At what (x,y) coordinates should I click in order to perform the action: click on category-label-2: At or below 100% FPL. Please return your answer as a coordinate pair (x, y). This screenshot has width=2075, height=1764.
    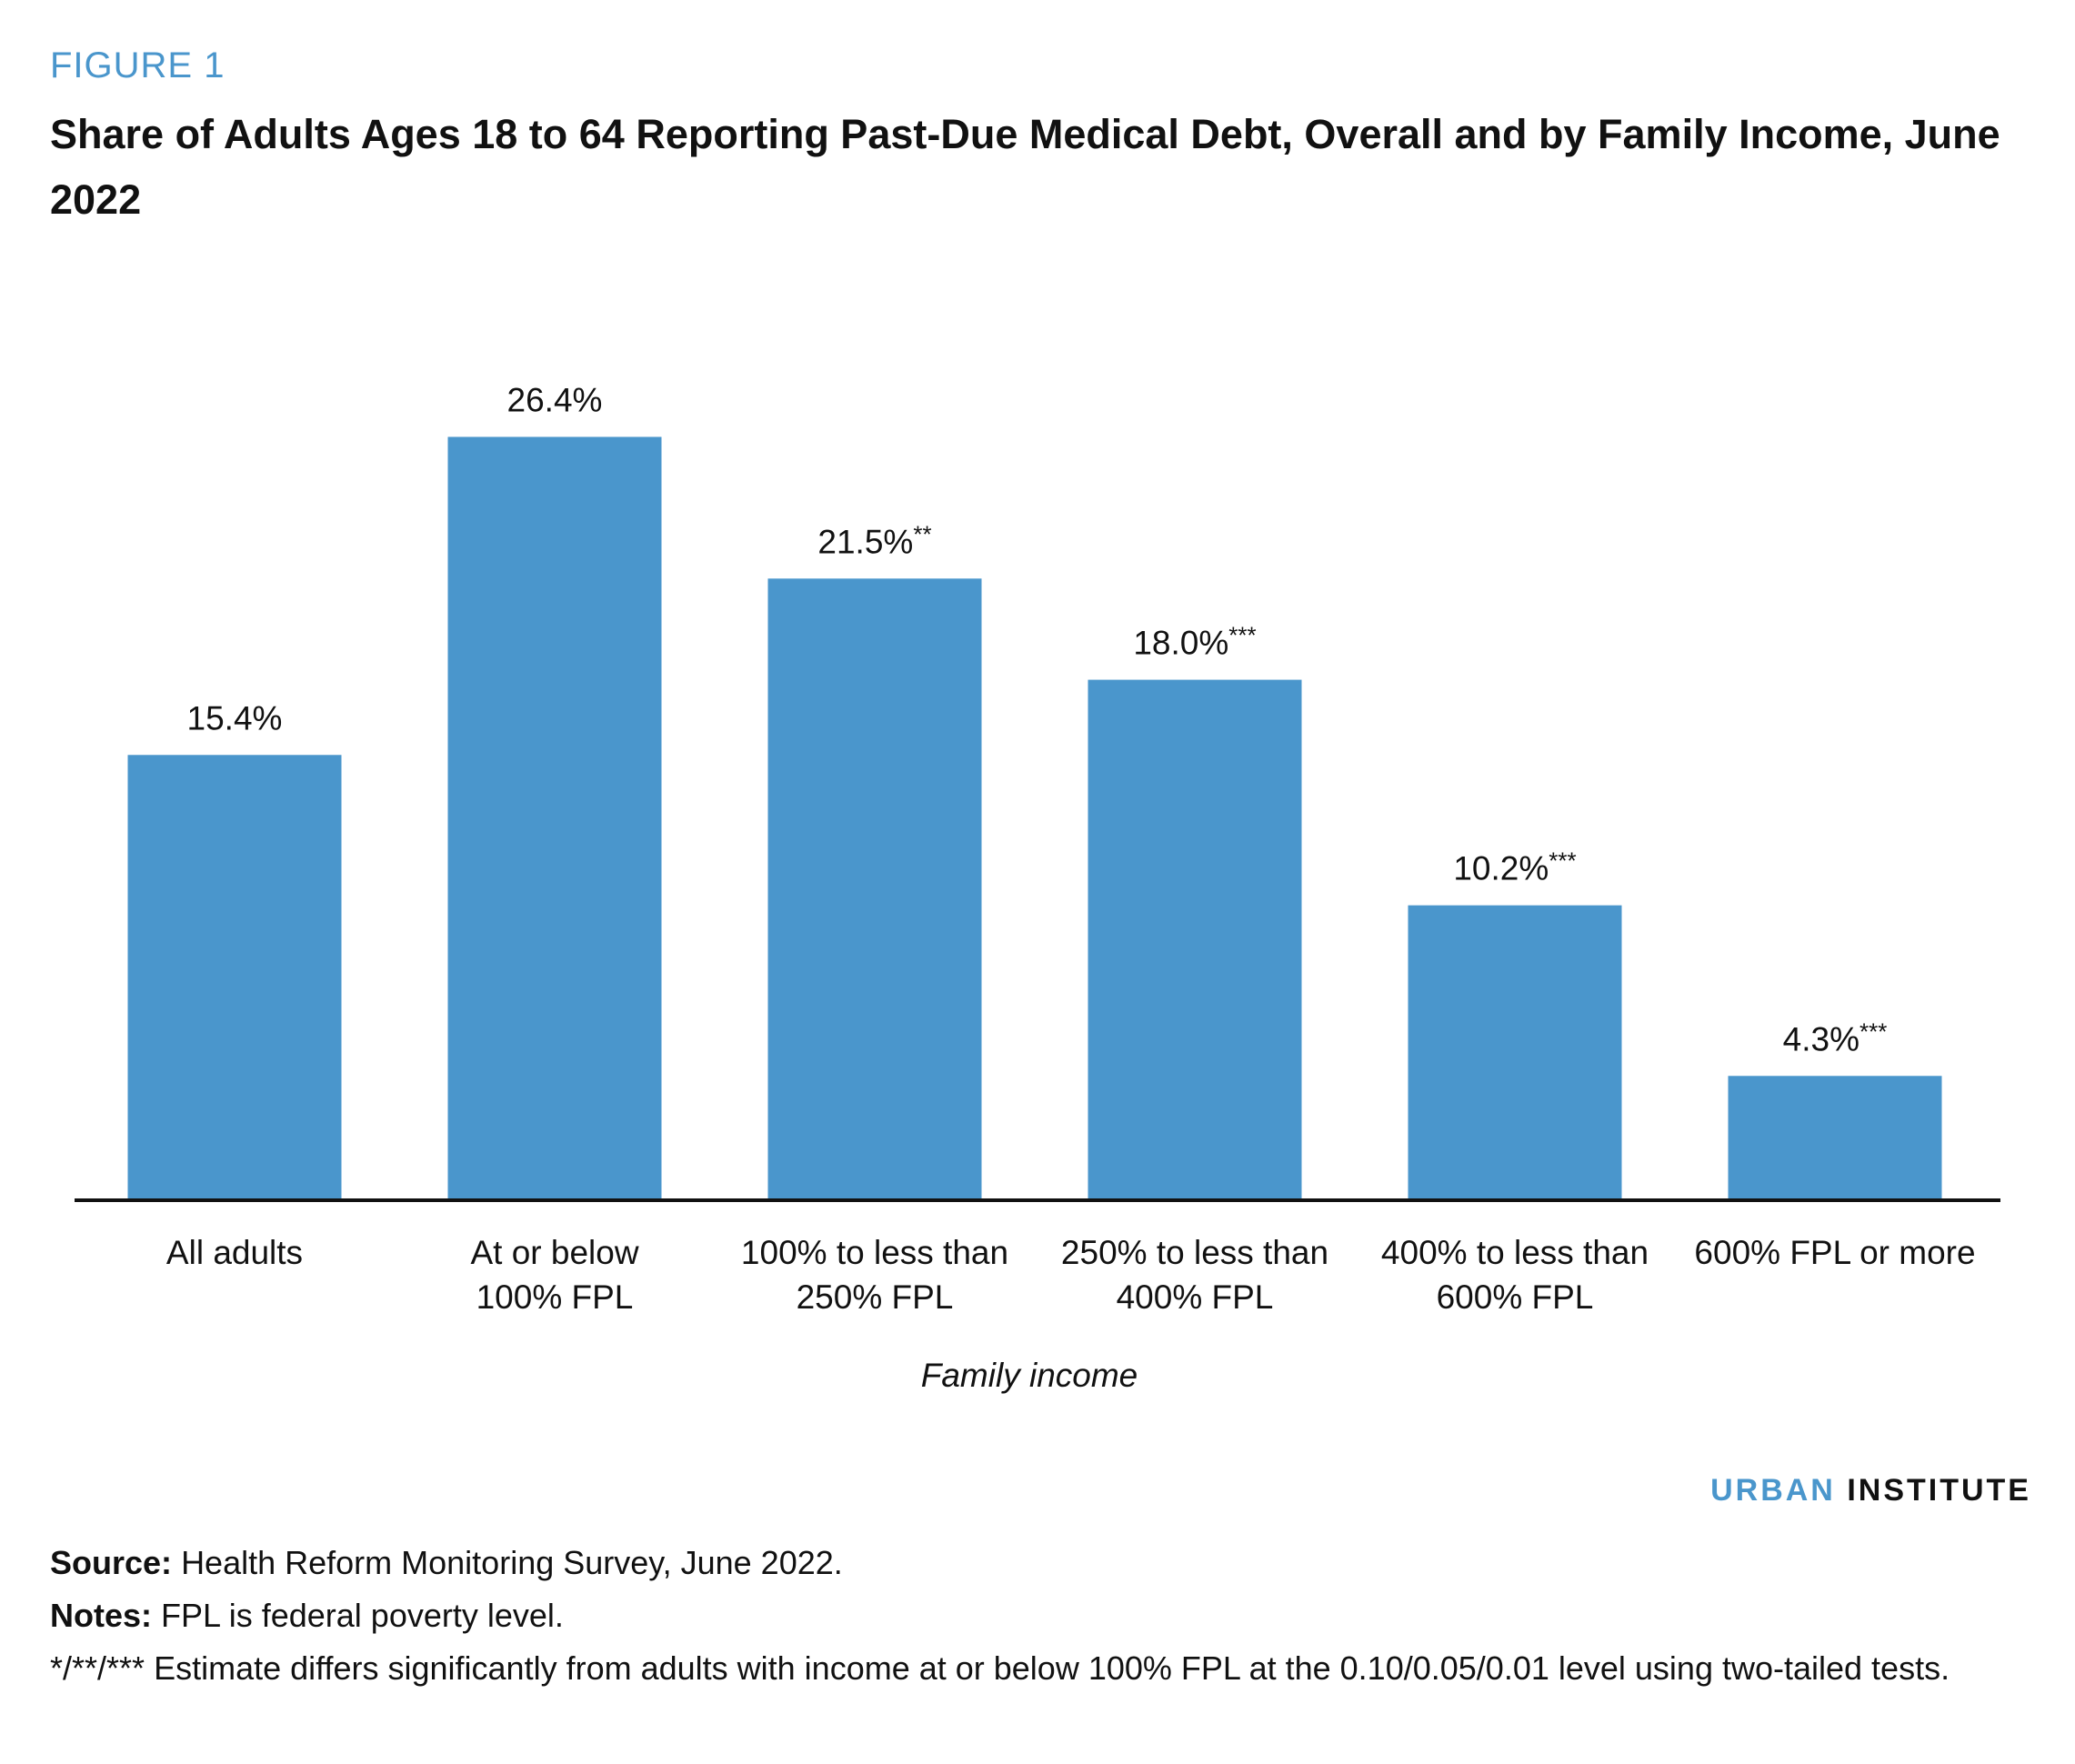
    Looking at the image, I should click on (554, 1275).